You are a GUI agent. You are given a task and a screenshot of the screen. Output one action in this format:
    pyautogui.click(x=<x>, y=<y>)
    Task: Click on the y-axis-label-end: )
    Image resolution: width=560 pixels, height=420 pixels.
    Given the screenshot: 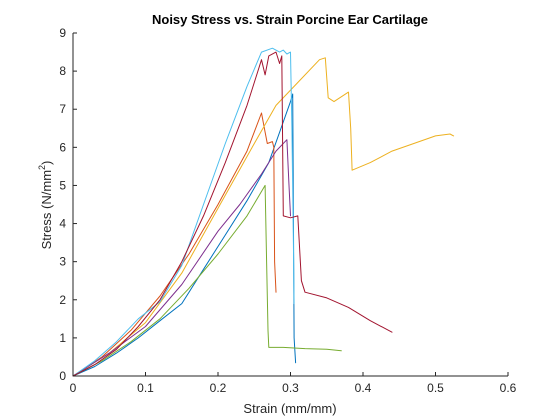 What is the action you would take?
    pyautogui.click(x=46, y=163)
    